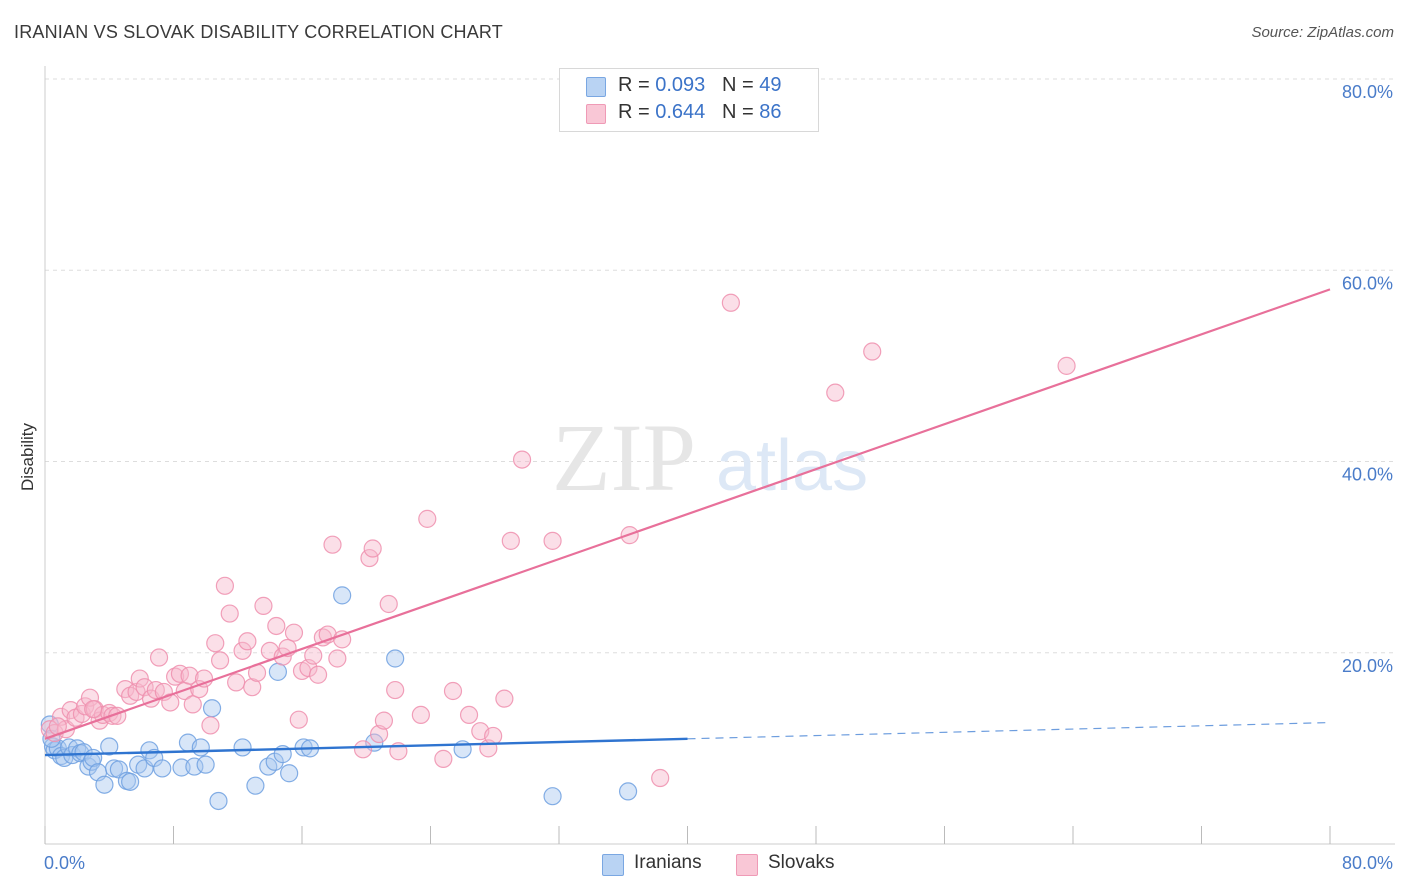 This screenshot has width=1406, height=892. I want to click on watermark-zip: ZIP, so click(624, 457).